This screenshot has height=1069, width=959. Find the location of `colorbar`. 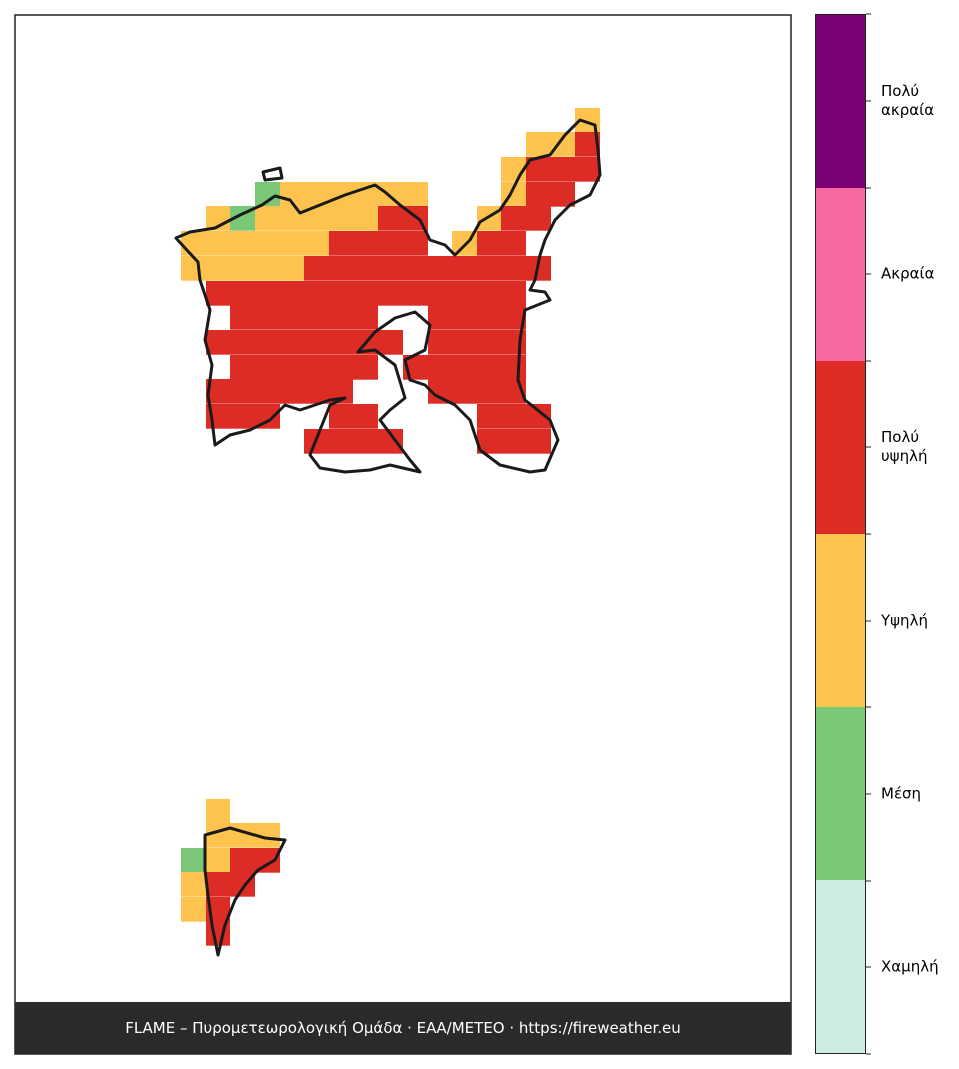

colorbar is located at coordinates (840, 534).